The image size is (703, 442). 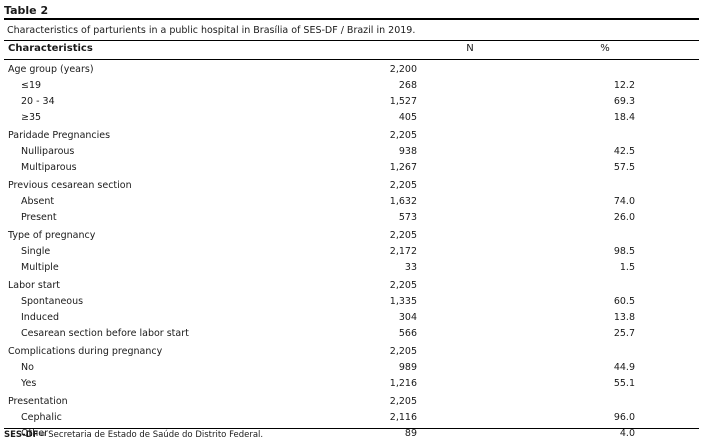 What do you see at coordinates (351, 384) in the screenshot?
I see `table-row: Yes 1,216 55.1` at bounding box center [351, 384].